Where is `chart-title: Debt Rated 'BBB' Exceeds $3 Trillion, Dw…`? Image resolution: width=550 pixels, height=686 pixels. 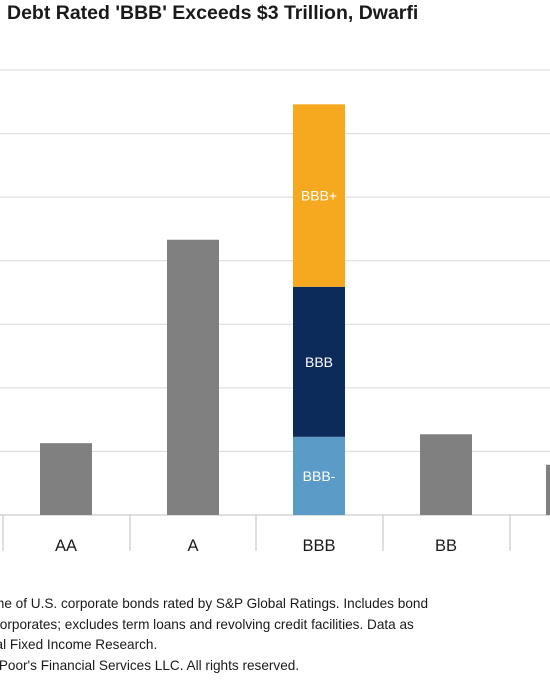 chart-title: Debt Rated 'BBB' Exceeds $3 Trillion, Dw… is located at coordinates (213, 13).